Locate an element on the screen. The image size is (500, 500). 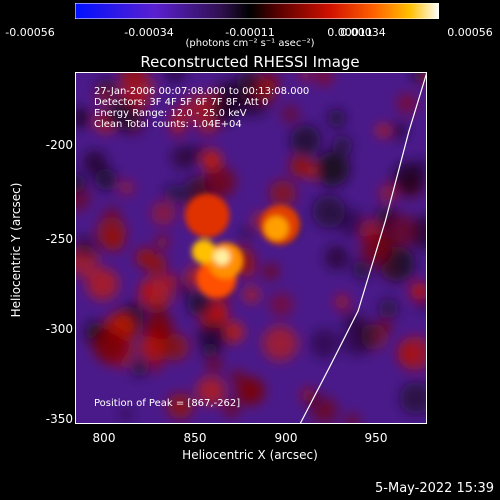
colorbar-tick: 0.00056 is located at coordinates (470, 32).